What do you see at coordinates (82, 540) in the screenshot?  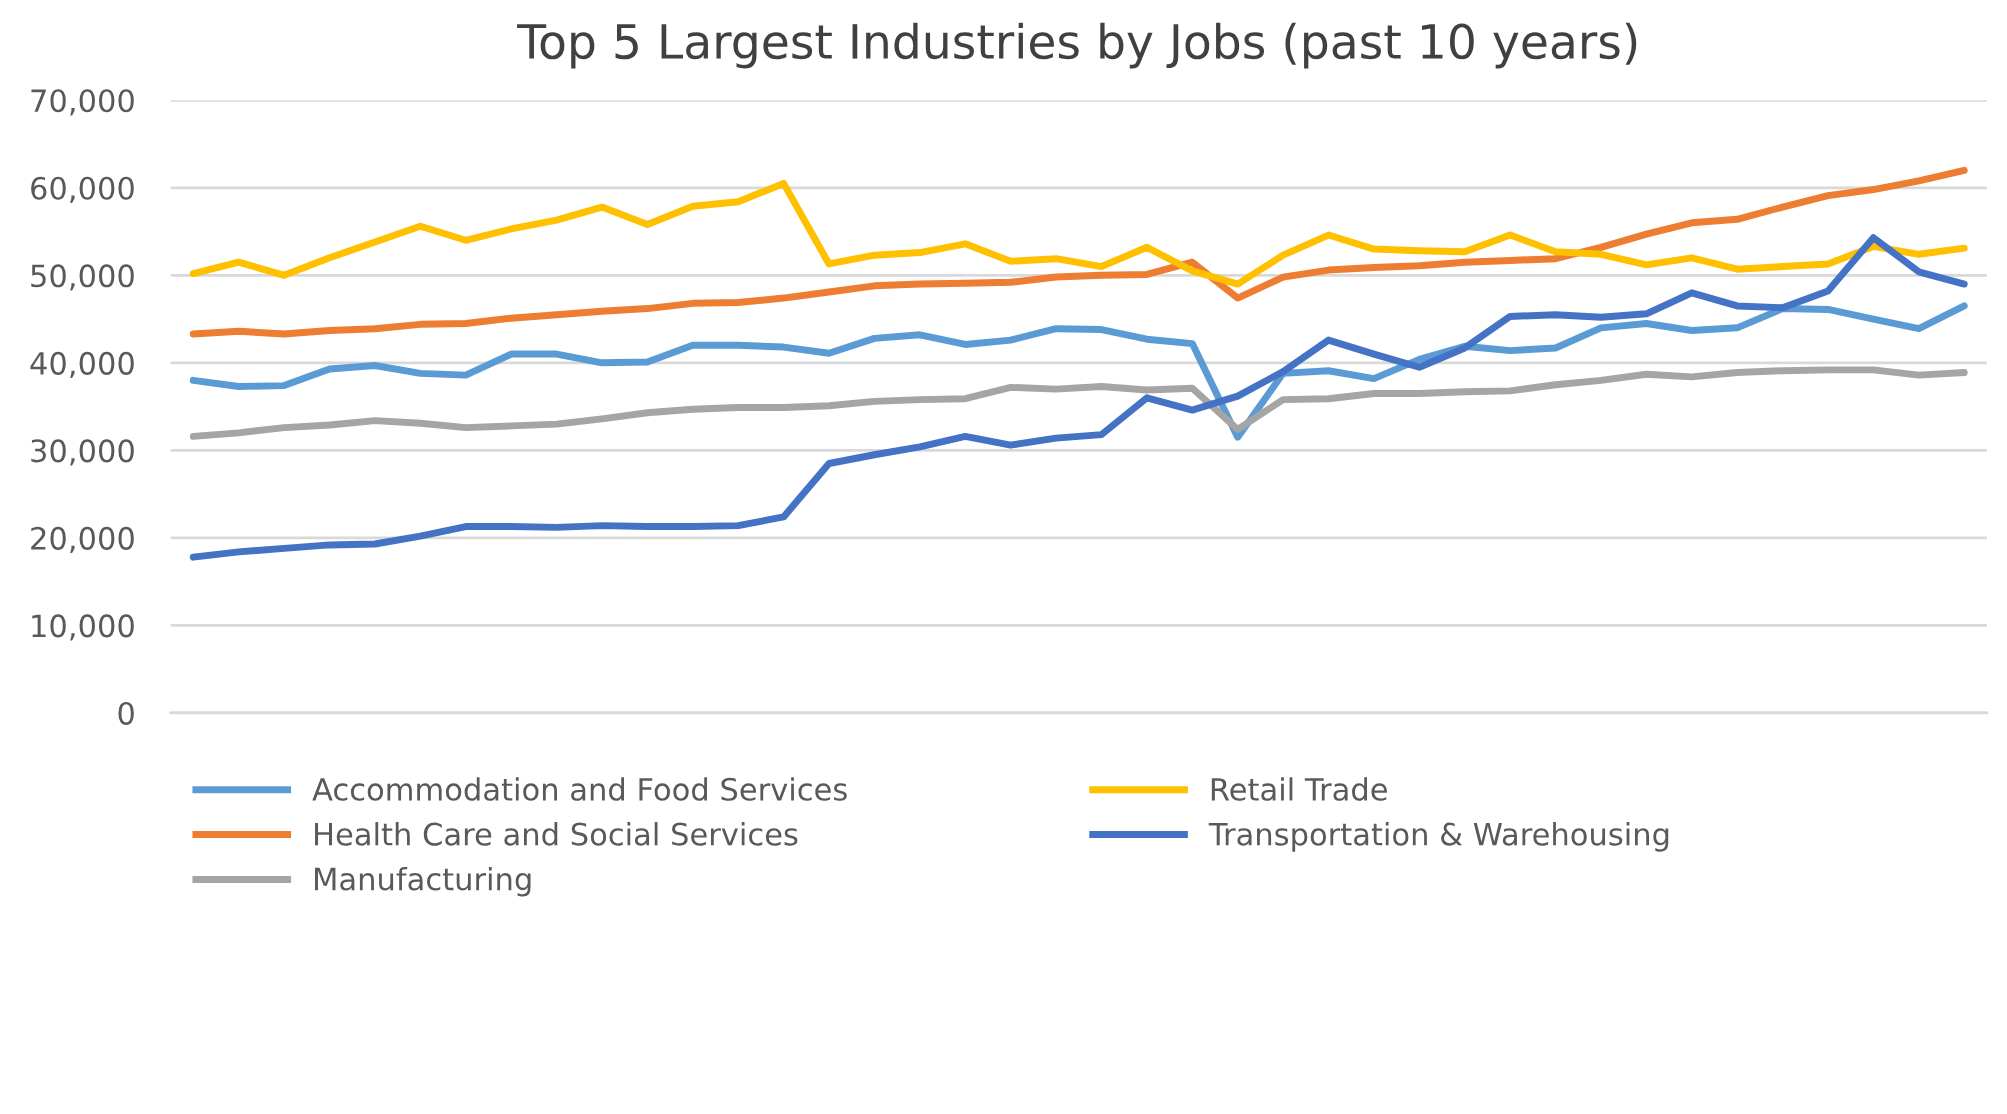 I see `y-tick-label: 20,000` at bounding box center [82, 540].